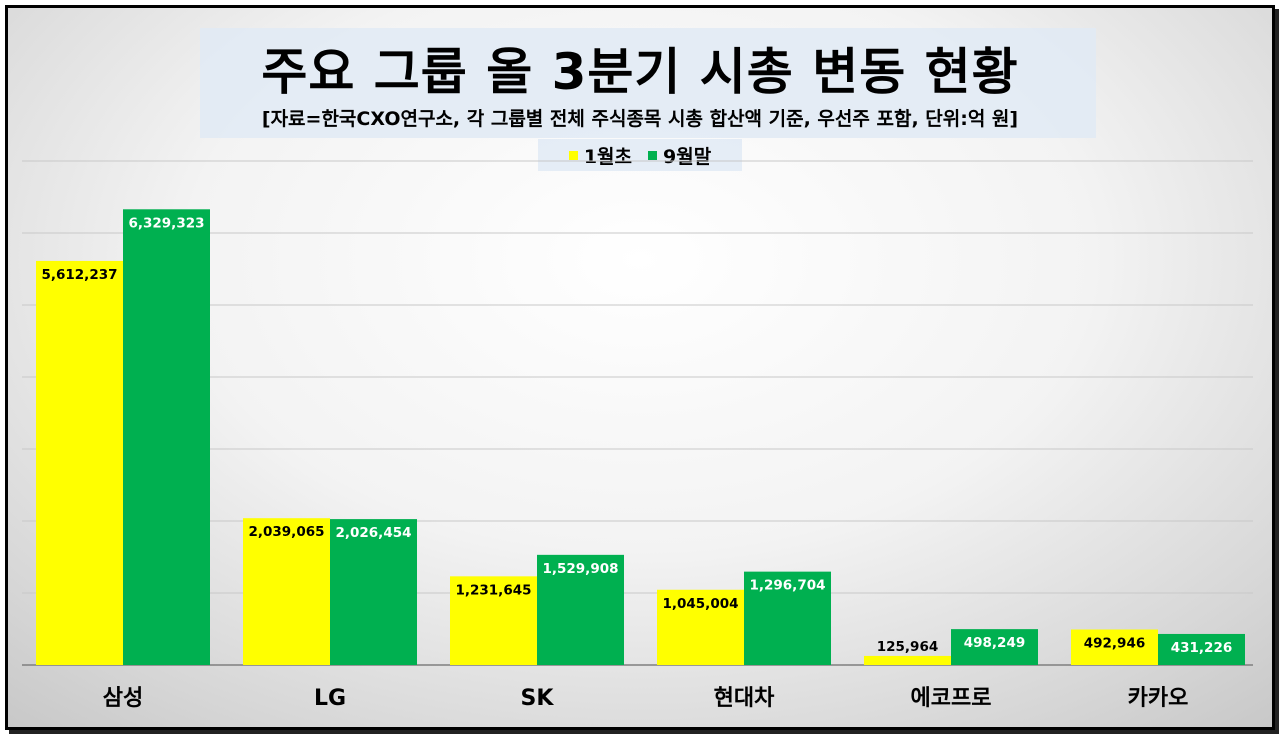 The height and width of the screenshot is (735, 1280). What do you see at coordinates (700, 604) in the screenshot?
I see `data-label-series-1: 1,045,004` at bounding box center [700, 604].